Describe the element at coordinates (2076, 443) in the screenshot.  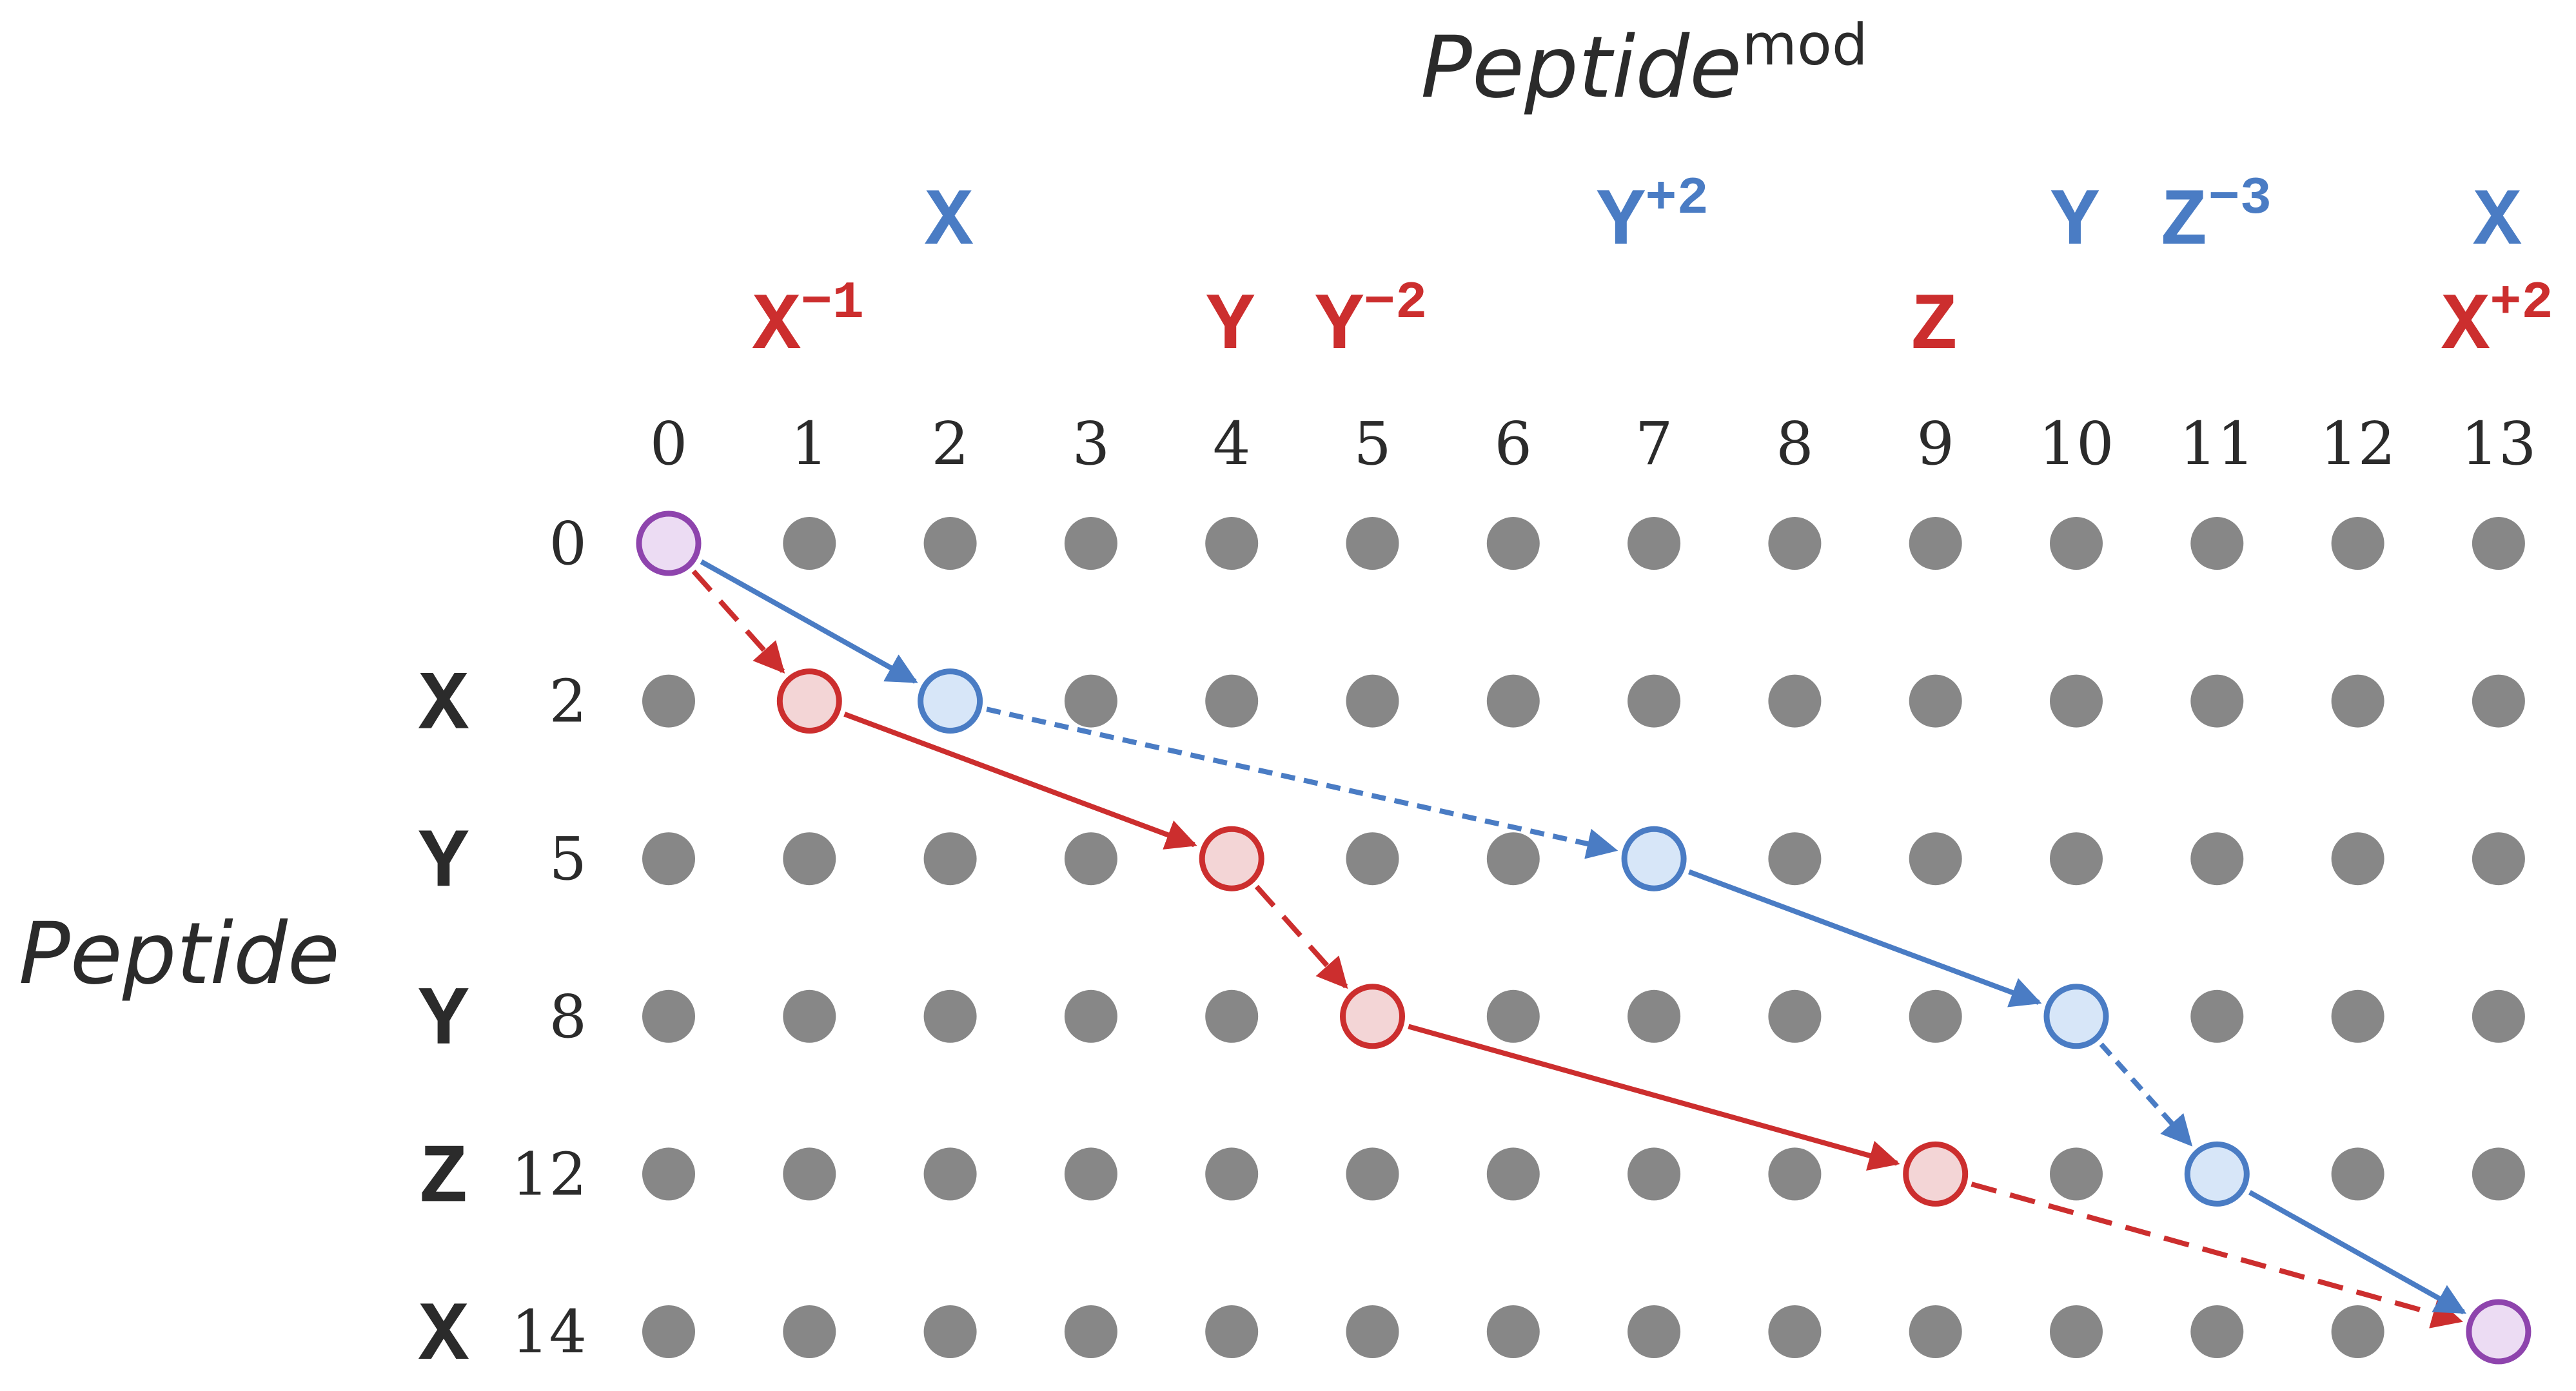
I see `column-index-10: 10` at that location.